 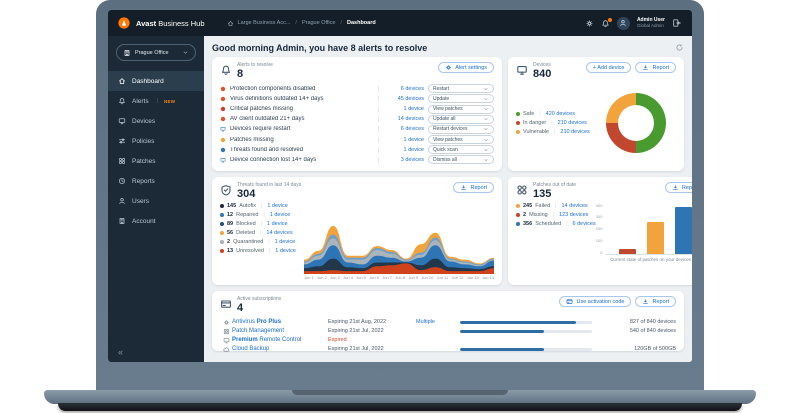 What do you see at coordinates (678, 187) in the screenshot?
I see `patches-report-button: Report` at bounding box center [678, 187].